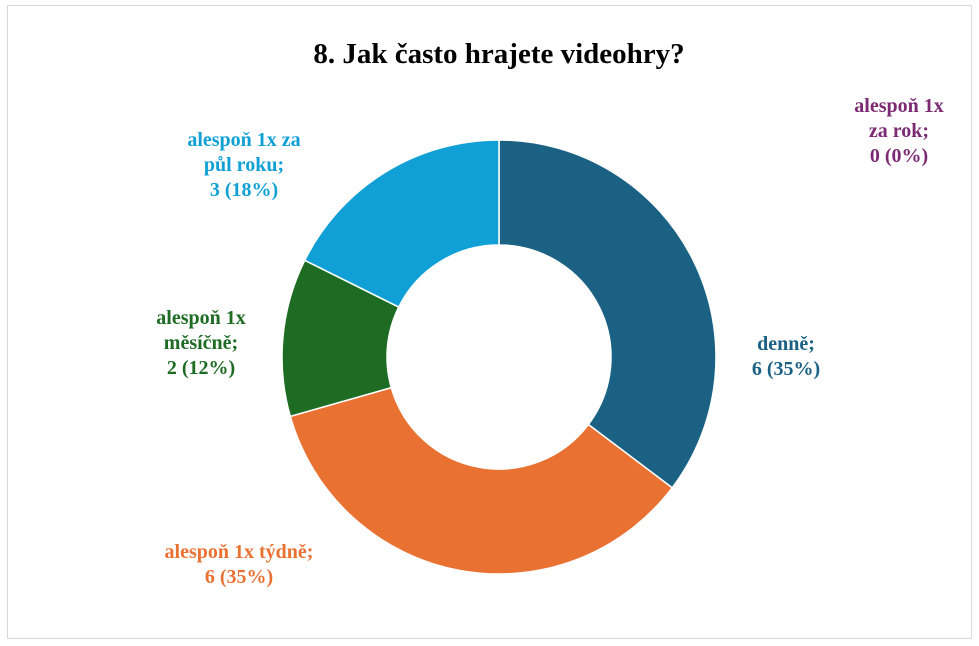 The height and width of the screenshot is (646, 979). I want to click on data-label-mesicne: alespoň 1x měsíčně; 2 (12%), so click(200, 343).